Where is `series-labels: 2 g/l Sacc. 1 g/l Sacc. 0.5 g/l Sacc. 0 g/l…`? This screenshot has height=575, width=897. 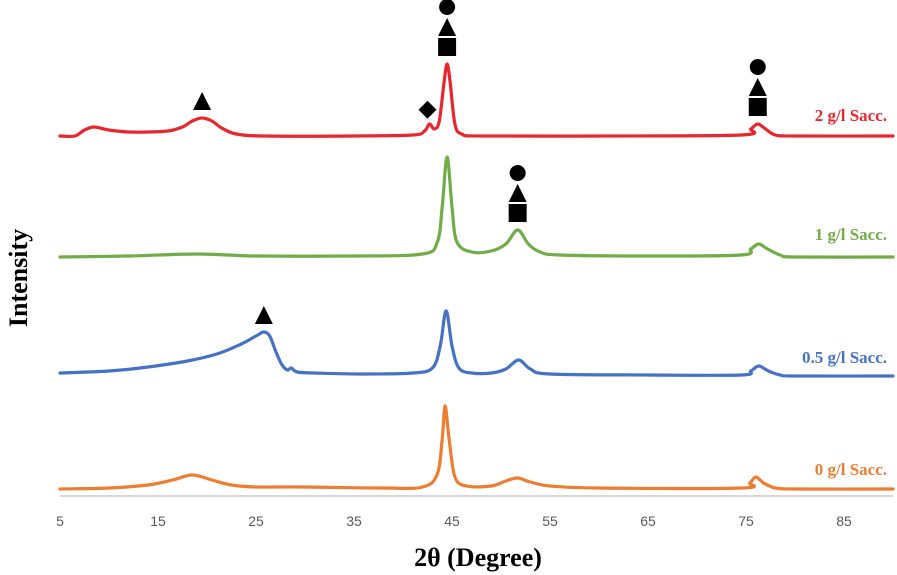
series-labels: 2 g/l Sacc. 1 g/l Sacc. 0.5 g/l Sacc. 0 g/l… is located at coordinates (844, 292).